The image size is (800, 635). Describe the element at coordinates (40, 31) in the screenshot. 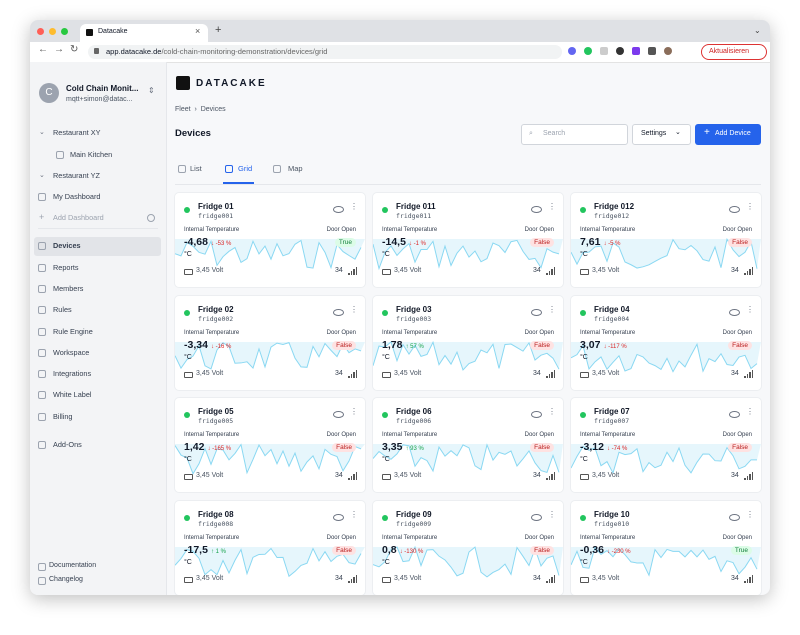

I see `close-light` at that location.